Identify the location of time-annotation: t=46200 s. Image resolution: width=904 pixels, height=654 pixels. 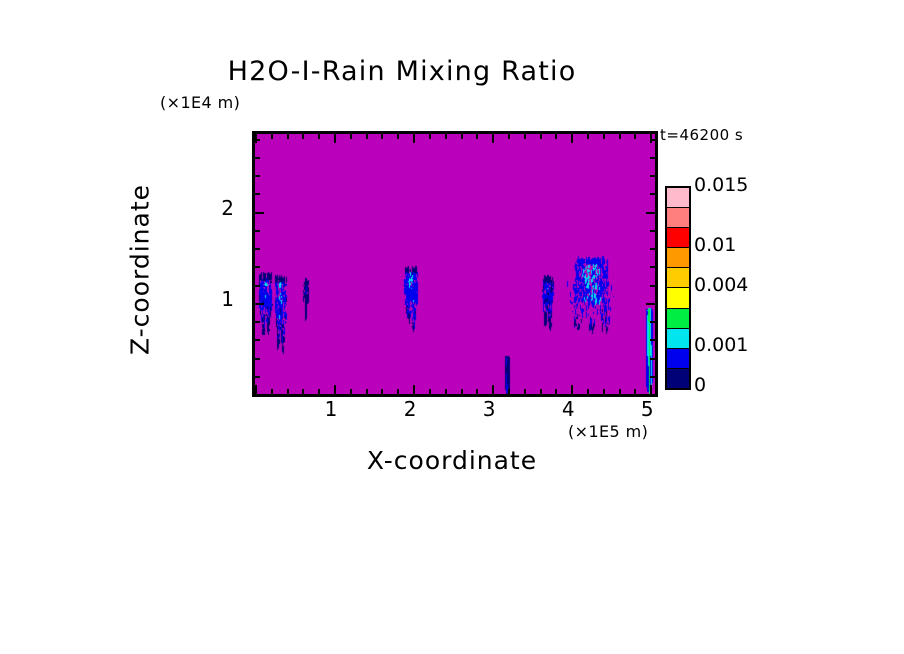
(702, 135).